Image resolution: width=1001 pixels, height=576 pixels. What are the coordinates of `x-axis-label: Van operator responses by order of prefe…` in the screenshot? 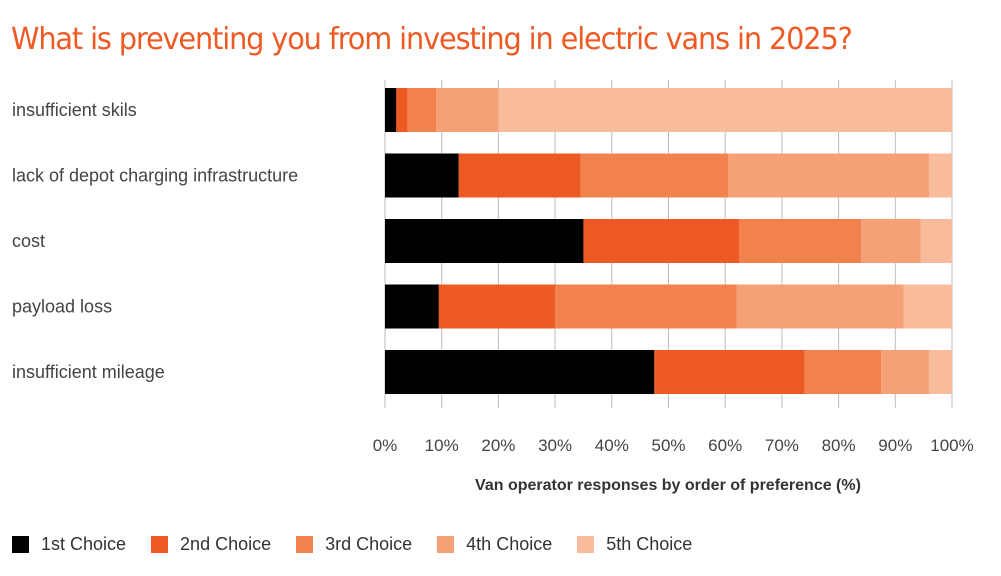 It's located at (668, 485).